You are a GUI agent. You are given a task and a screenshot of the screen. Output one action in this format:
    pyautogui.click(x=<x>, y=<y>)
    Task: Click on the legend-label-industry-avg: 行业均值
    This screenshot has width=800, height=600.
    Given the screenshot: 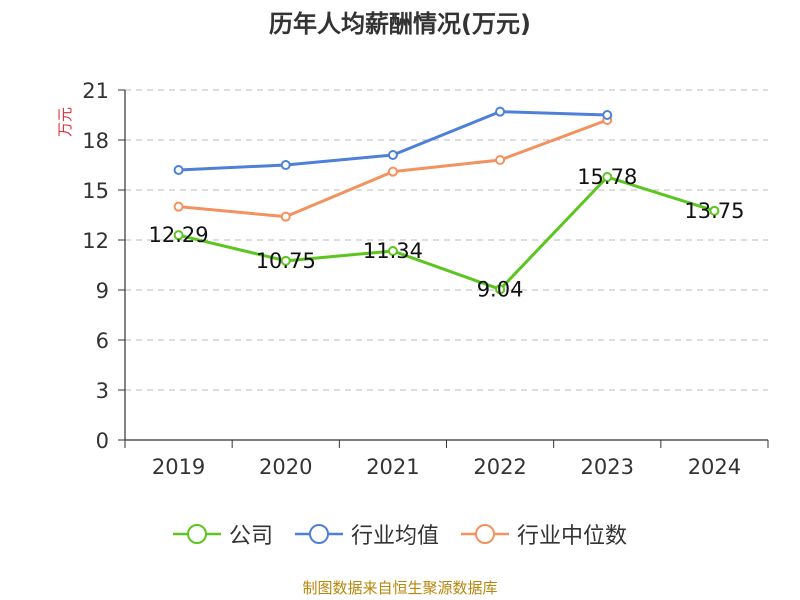 What is the action you would take?
    pyautogui.click(x=394, y=536)
    